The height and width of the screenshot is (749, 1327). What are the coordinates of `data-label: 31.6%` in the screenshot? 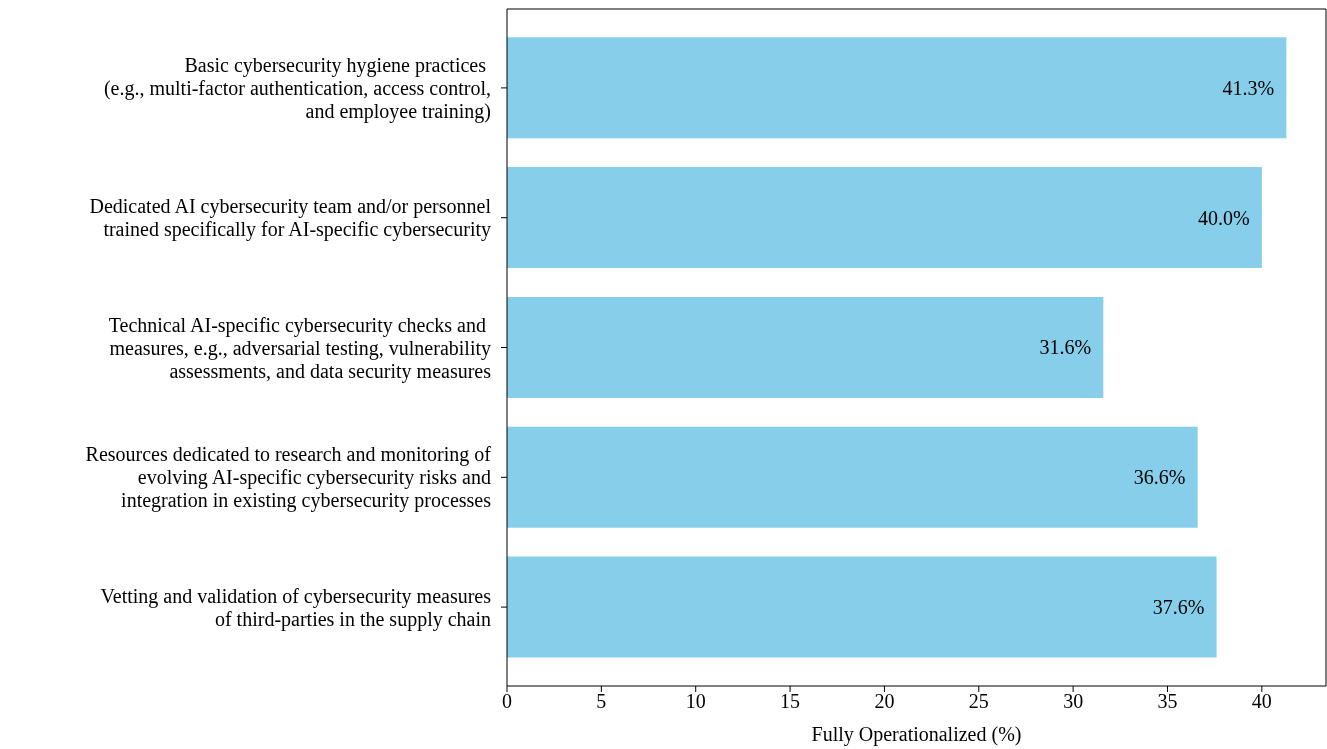 It's located at (1065, 347).